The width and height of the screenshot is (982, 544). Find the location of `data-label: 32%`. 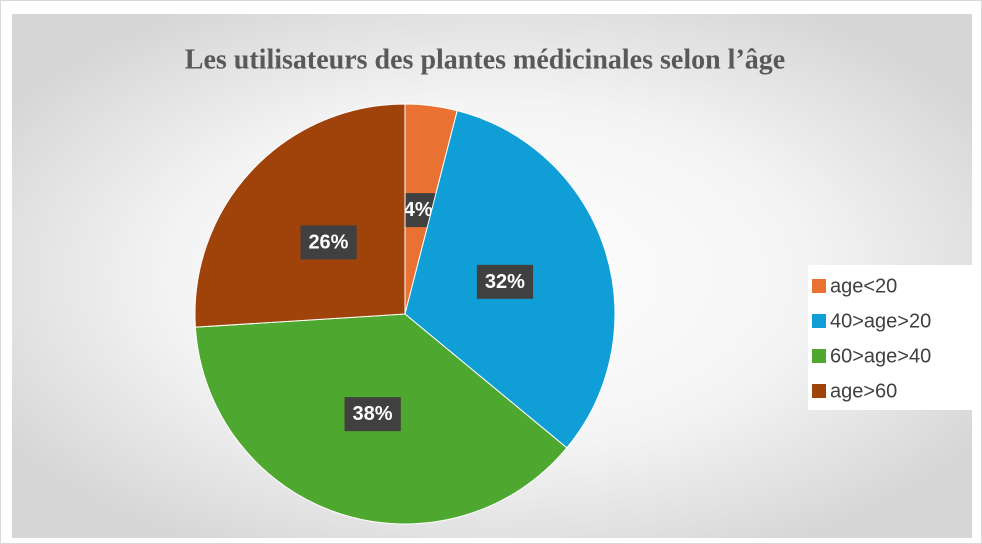

data-label: 32% is located at coordinates (505, 282).